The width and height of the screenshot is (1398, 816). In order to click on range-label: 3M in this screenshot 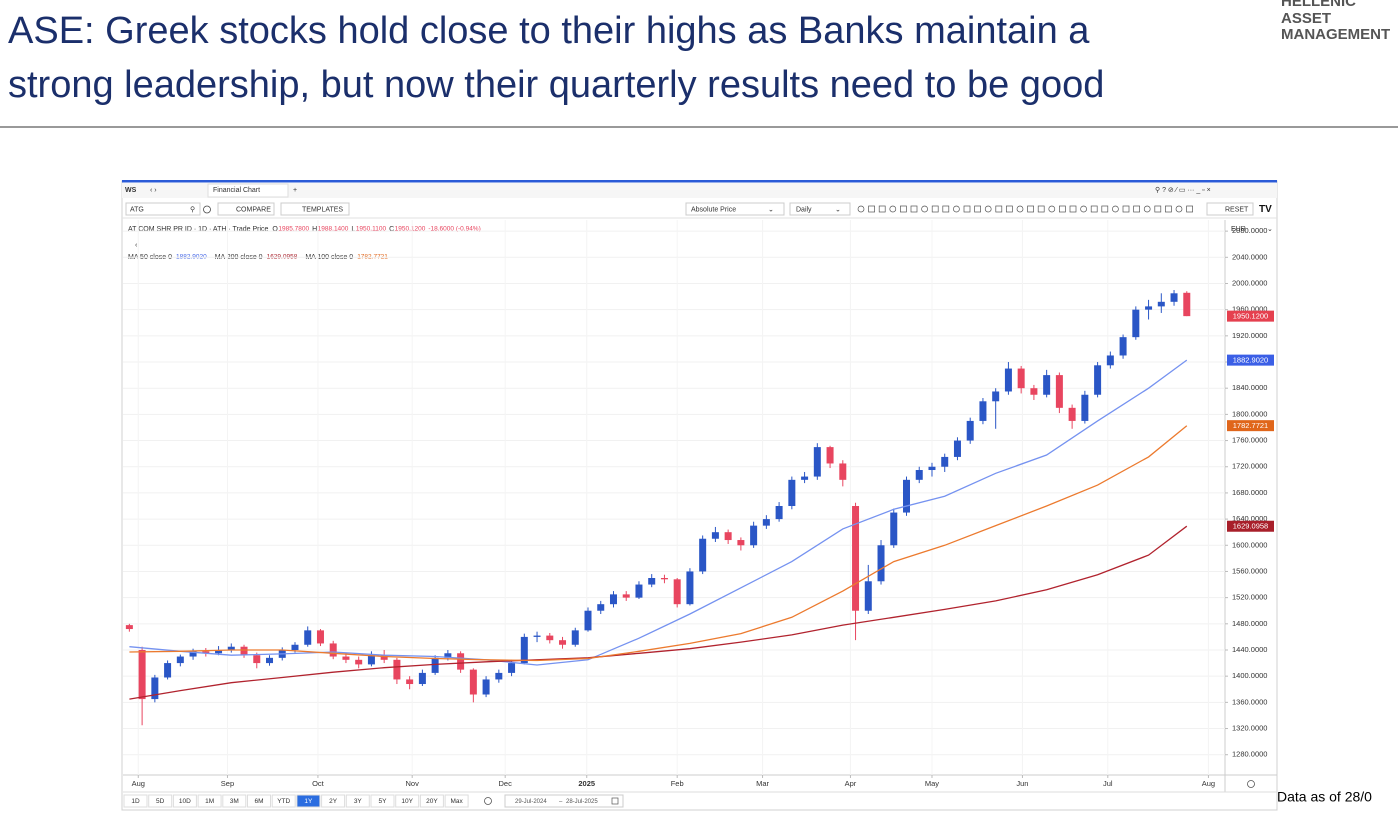, I will do `click(234, 801)`.